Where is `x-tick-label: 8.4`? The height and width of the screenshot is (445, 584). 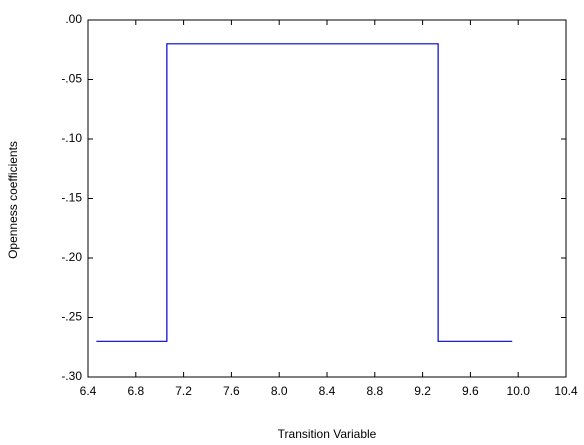
x-tick-label: 8.4 is located at coordinates (327, 391).